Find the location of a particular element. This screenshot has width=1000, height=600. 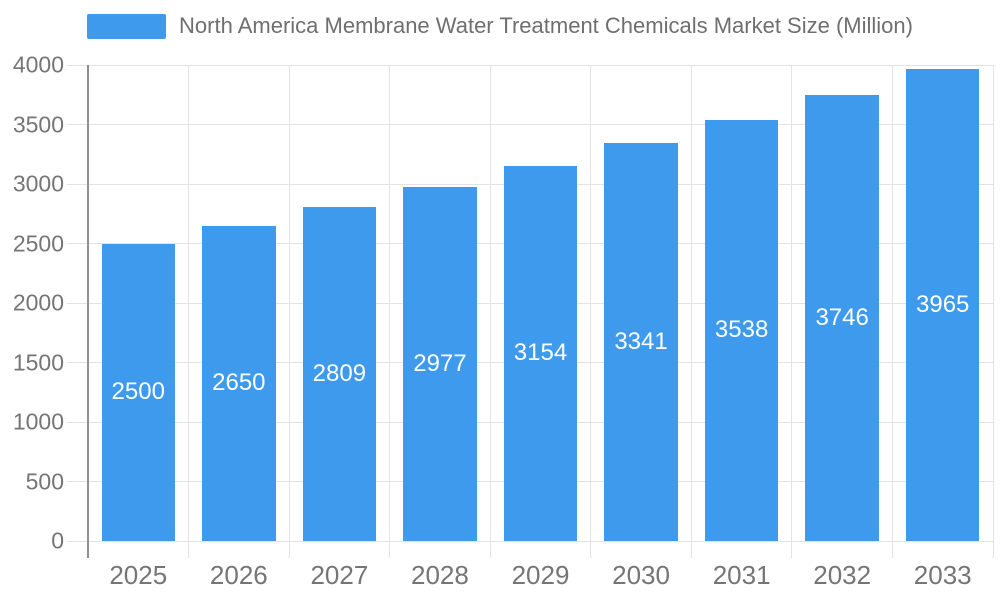

bar-2026: 2650 is located at coordinates (239, 383).